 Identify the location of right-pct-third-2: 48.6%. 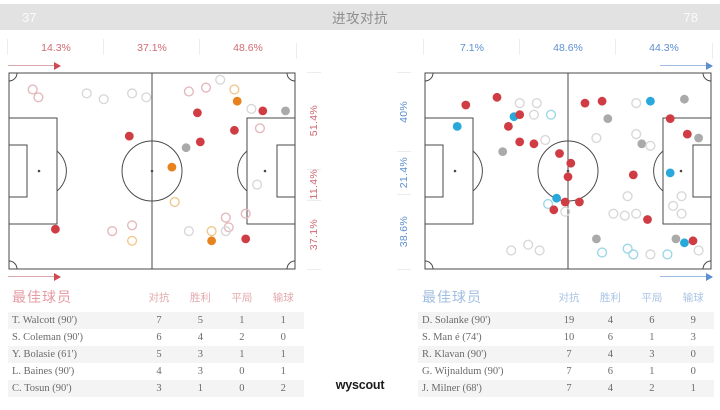
(567, 47).